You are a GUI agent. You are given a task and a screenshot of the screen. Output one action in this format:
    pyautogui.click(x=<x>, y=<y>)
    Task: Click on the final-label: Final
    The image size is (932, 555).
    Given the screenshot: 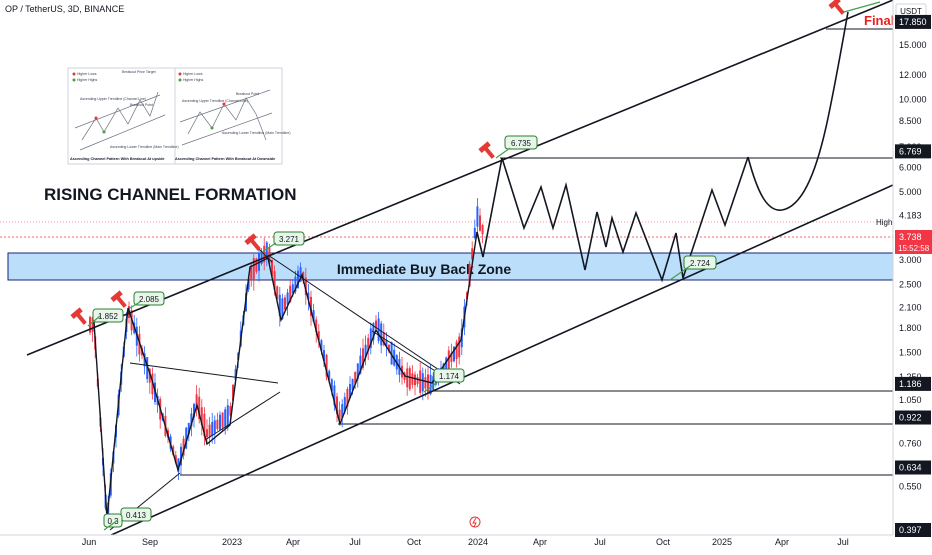 What is the action you would take?
    pyautogui.click(x=879, y=20)
    